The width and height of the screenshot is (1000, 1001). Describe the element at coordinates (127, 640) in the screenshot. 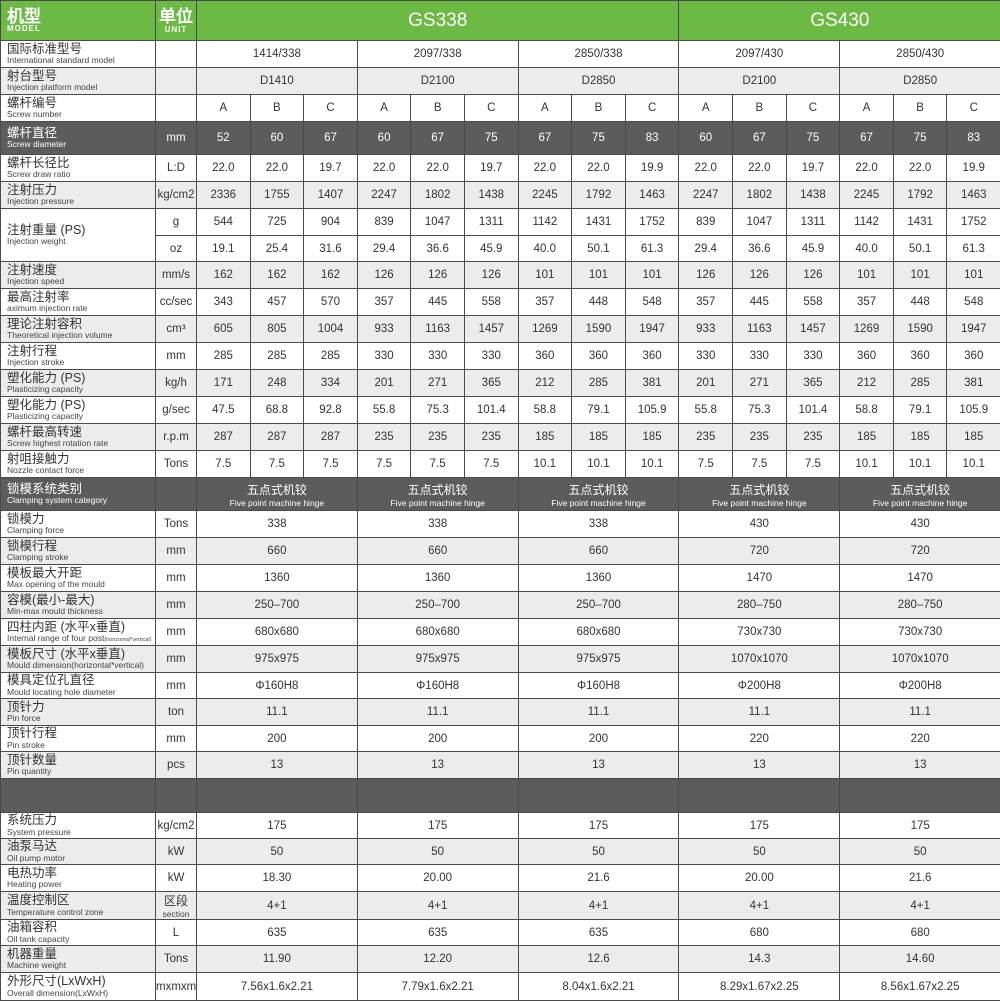

I see `row-label-en-note: (horizontal*vertical)` at that location.